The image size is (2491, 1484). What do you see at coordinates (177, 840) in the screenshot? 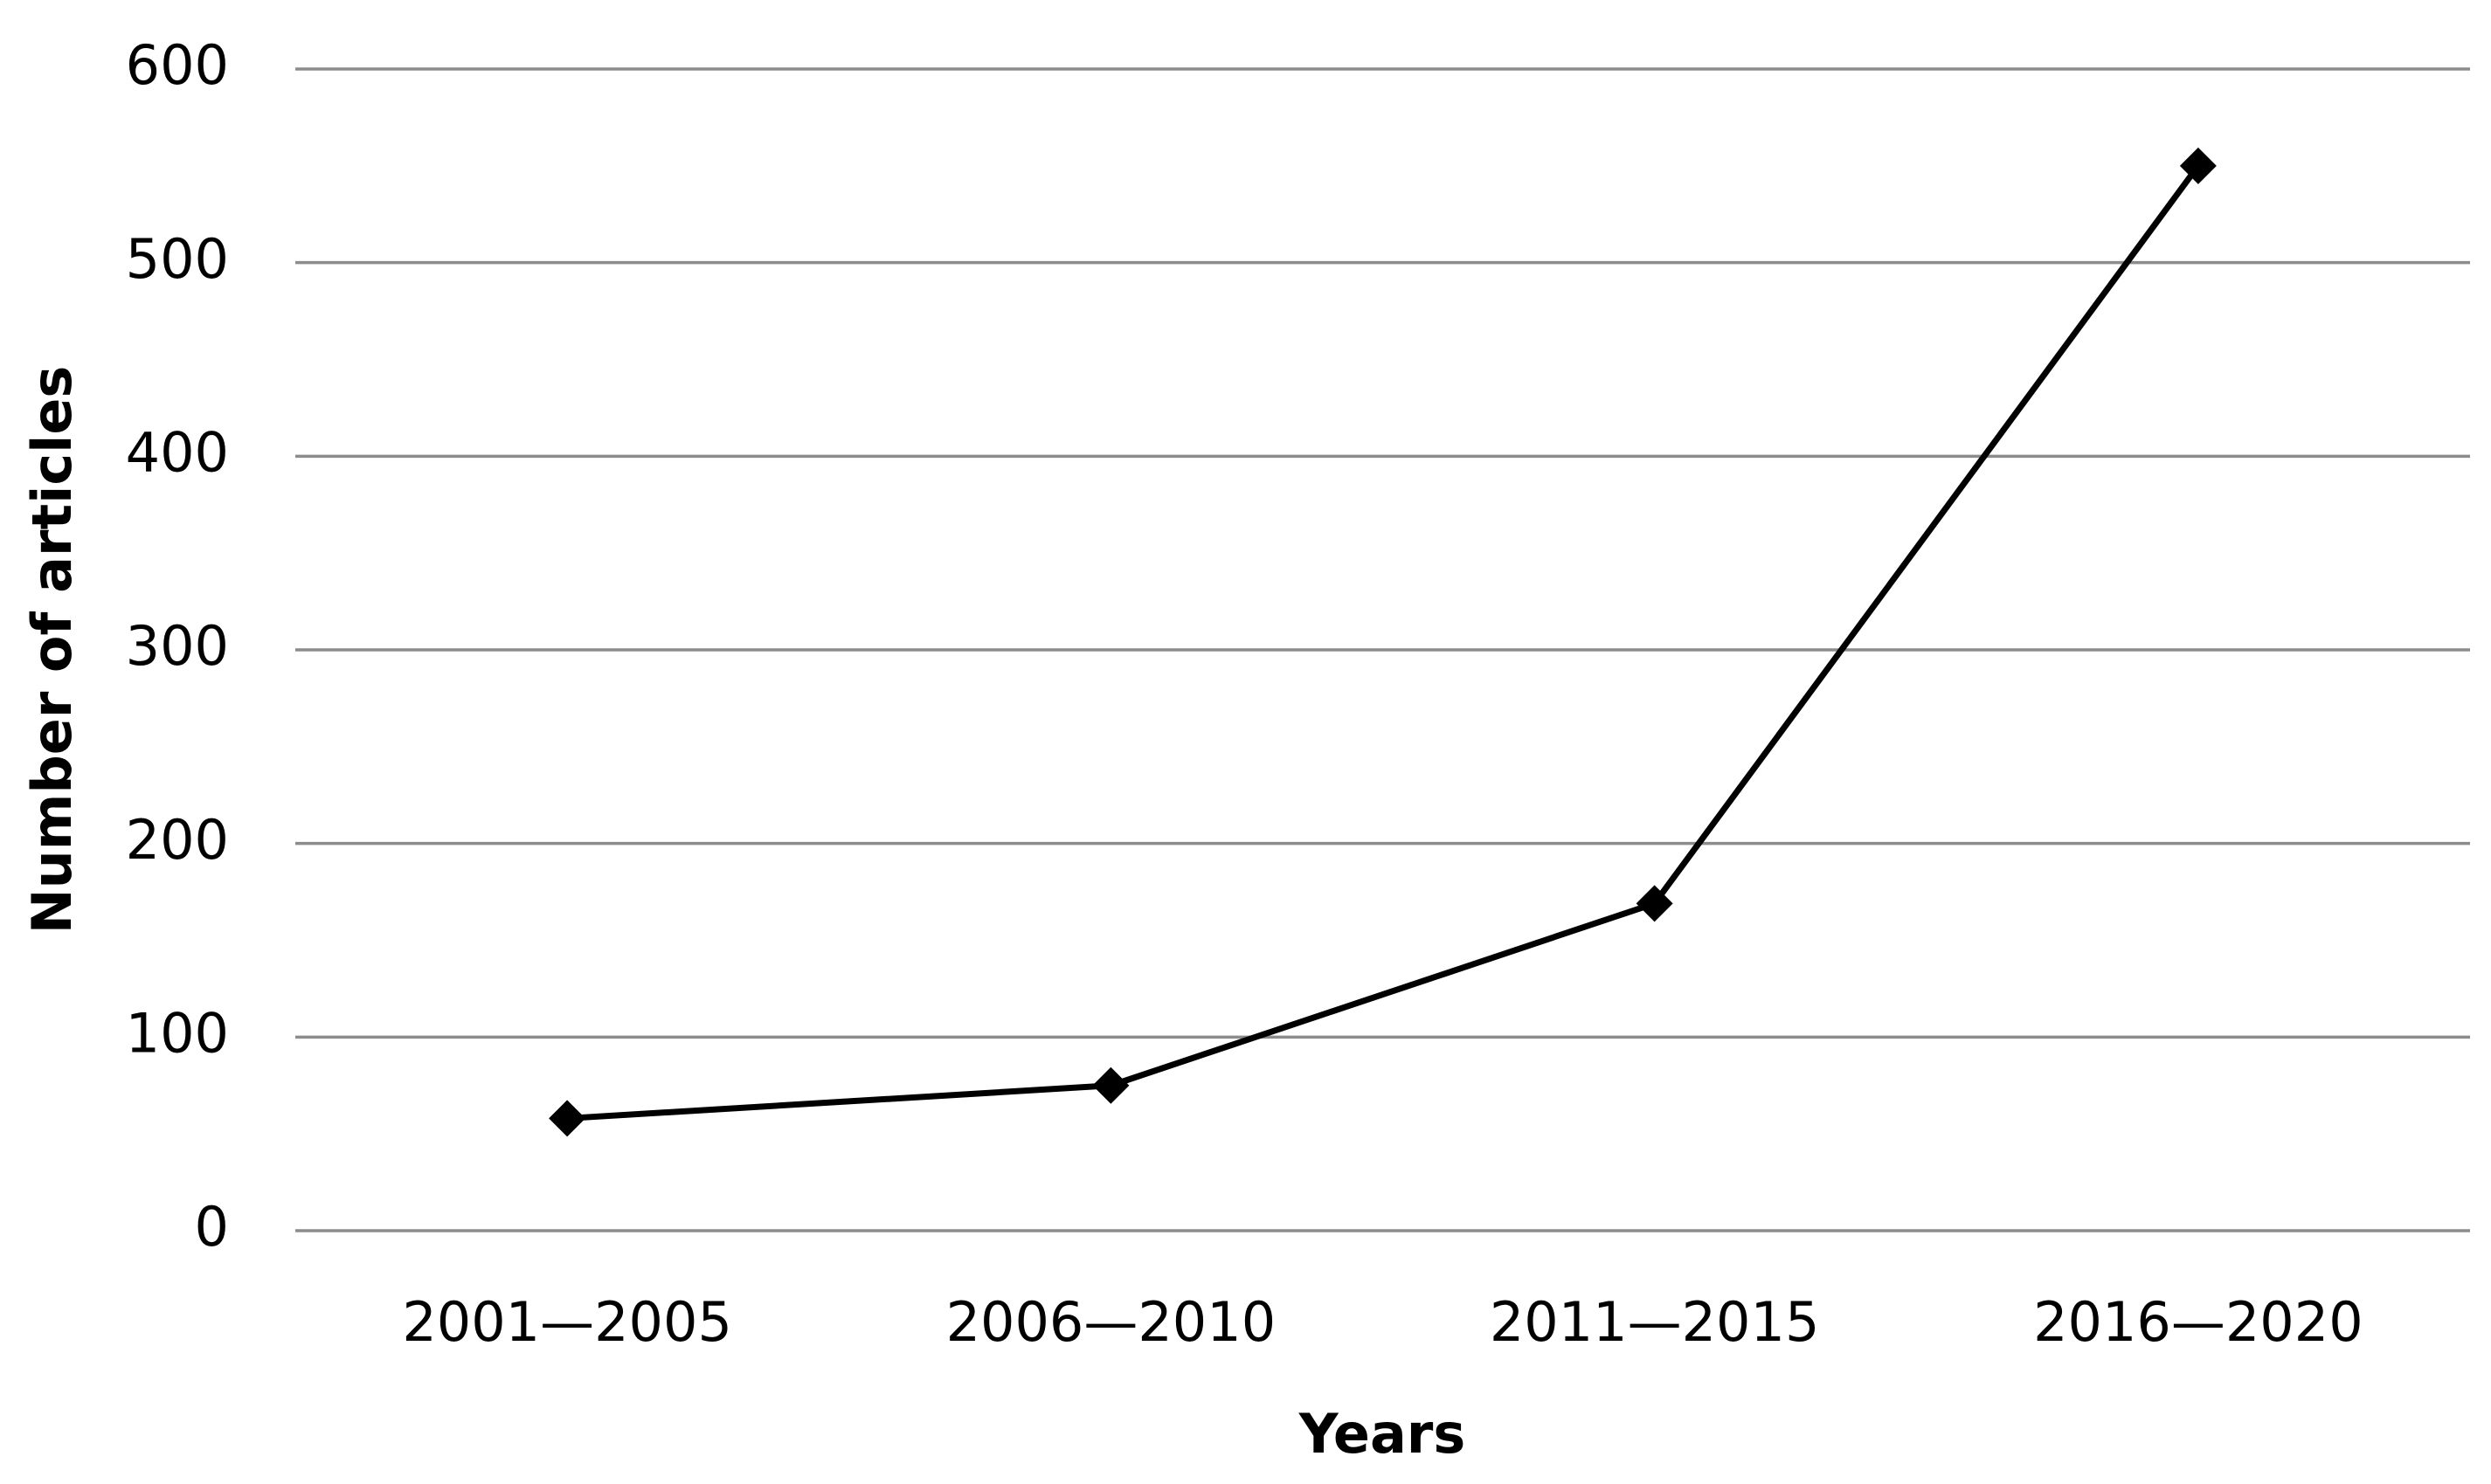
I see `y-tick-label: 200` at bounding box center [177, 840].